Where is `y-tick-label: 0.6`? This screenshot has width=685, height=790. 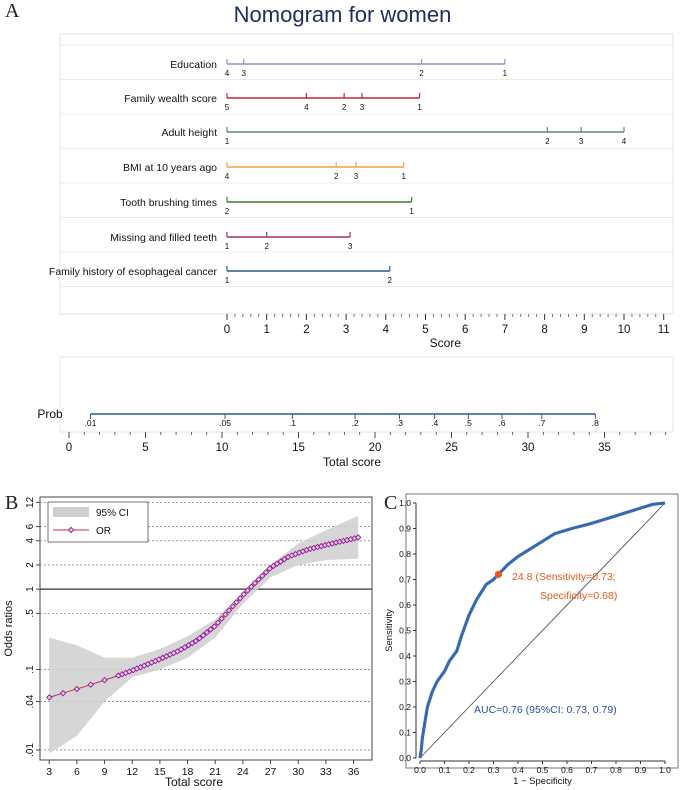 y-tick-label: 0.6 is located at coordinates (405, 605).